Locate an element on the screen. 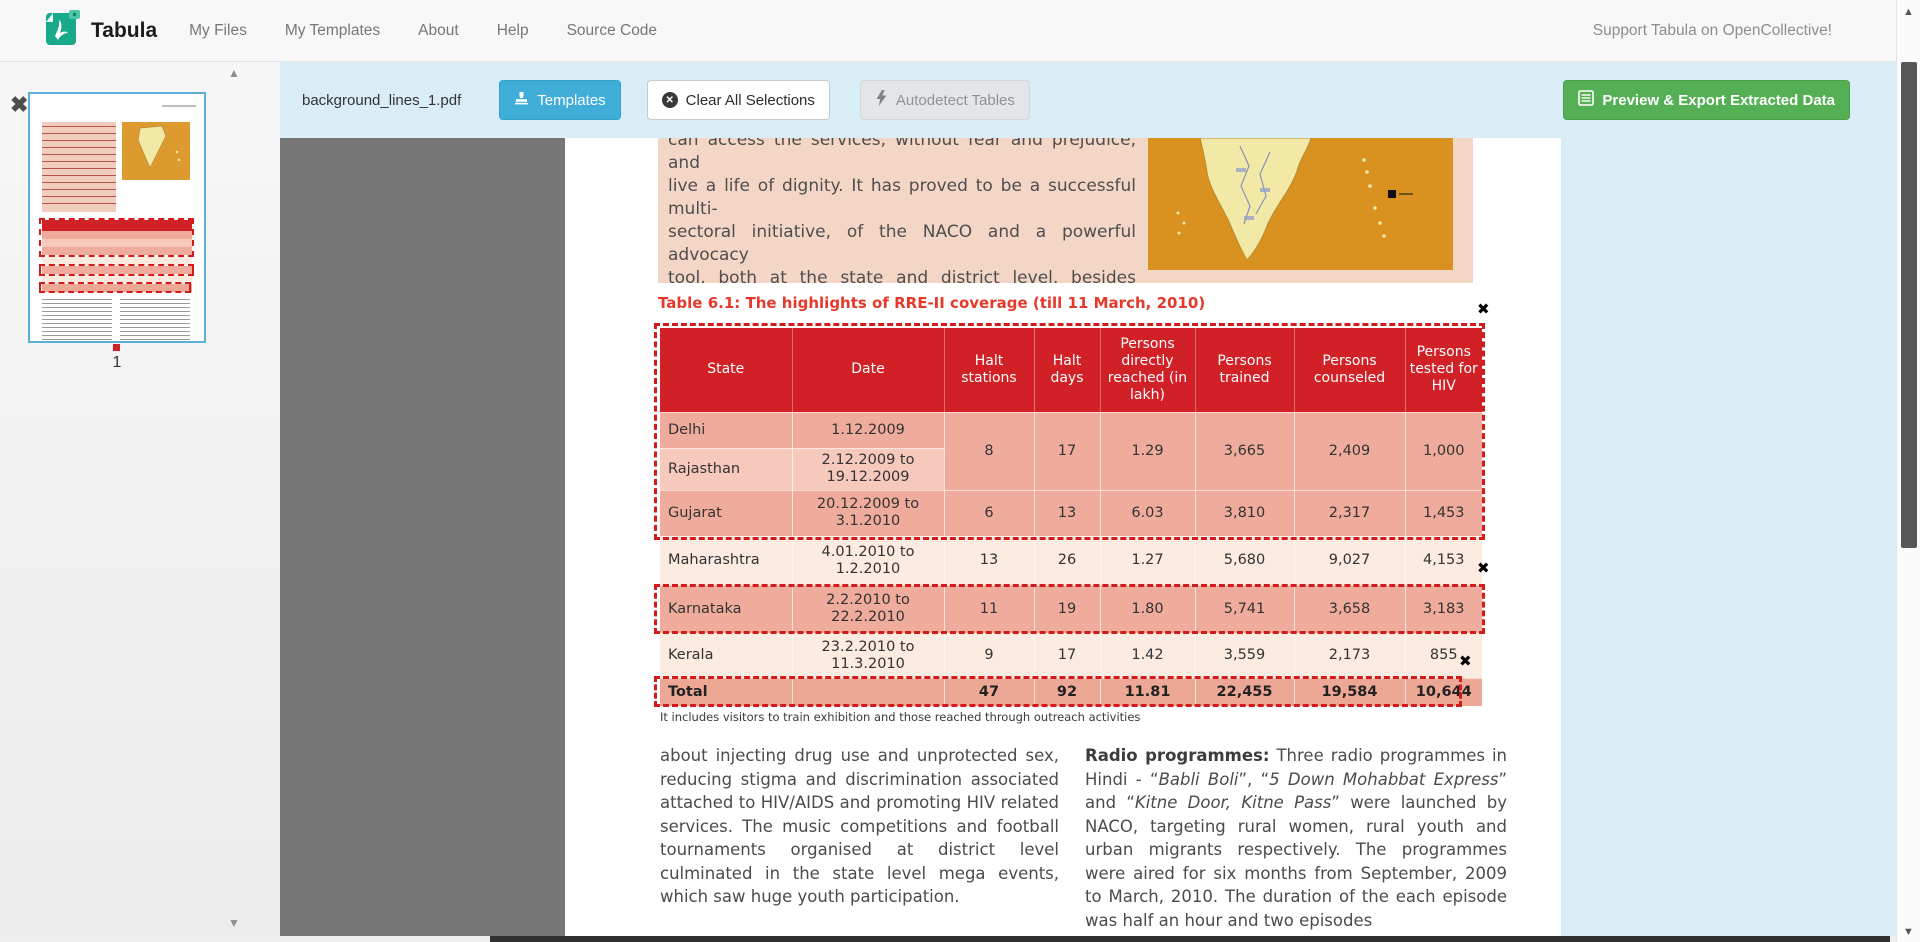 This screenshot has width=1920, height=942. close-page-icon: ✖ is located at coordinates (19, 104).